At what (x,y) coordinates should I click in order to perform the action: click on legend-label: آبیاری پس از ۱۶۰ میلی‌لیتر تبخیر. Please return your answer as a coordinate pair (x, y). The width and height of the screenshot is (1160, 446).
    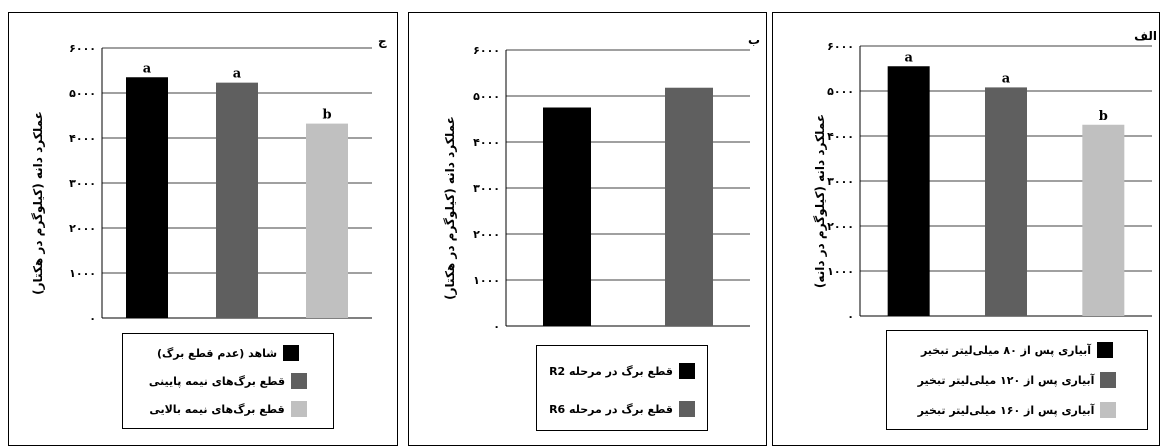
    Looking at the image, I should click on (1006, 410).